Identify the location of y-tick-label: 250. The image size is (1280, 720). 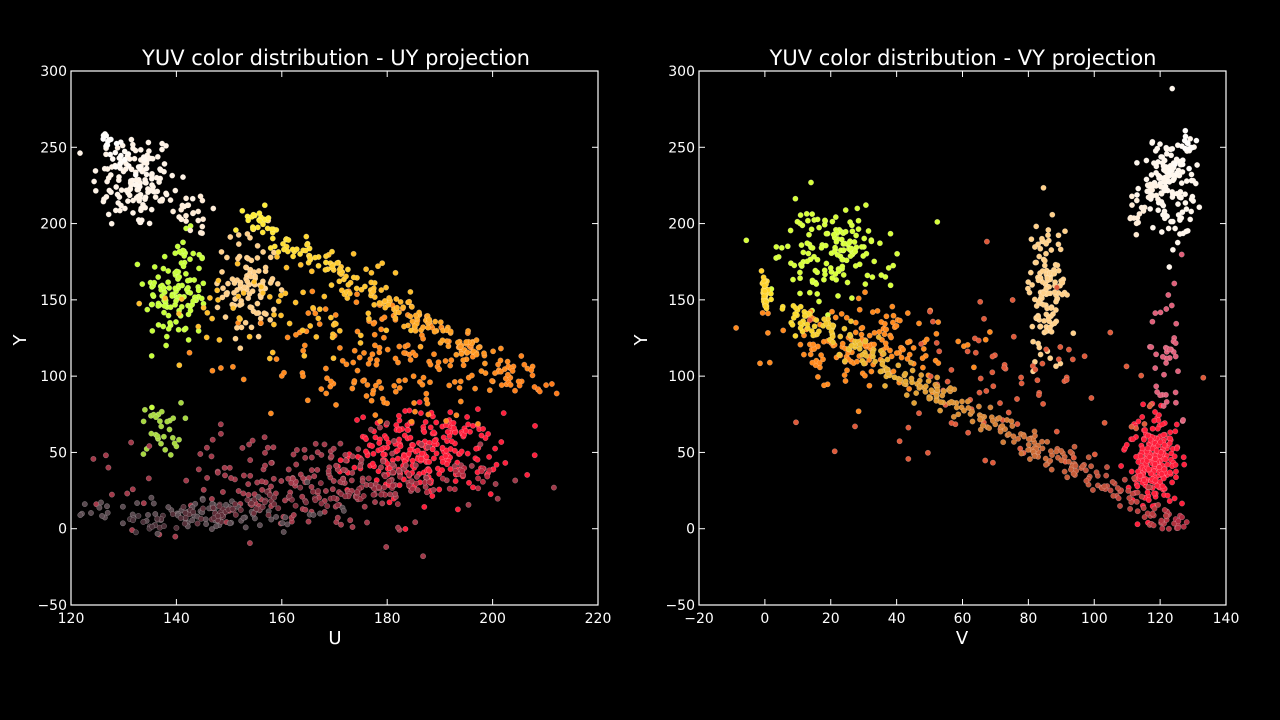
(53, 148).